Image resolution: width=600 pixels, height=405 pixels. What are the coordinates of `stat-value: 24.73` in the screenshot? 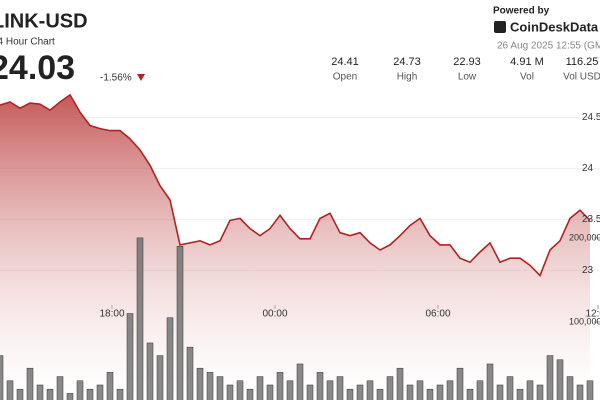 It's located at (407, 62).